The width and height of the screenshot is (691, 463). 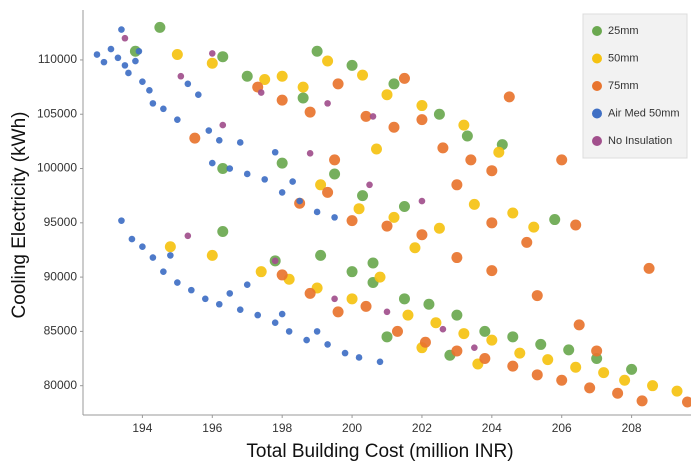 What do you see at coordinates (61, 222) in the screenshot?
I see `y-tick-label: 95000` at bounding box center [61, 222].